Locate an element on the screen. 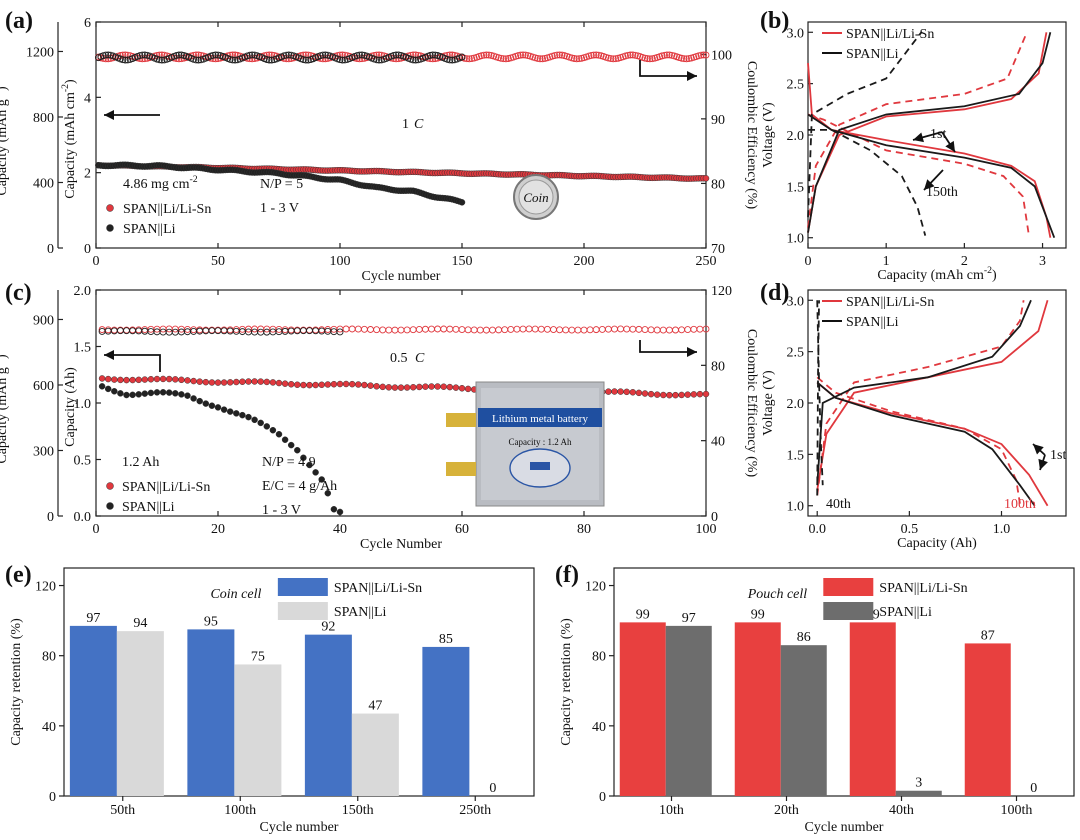  panel-a-y2tick-label: 80 is located at coordinates (718, 184).